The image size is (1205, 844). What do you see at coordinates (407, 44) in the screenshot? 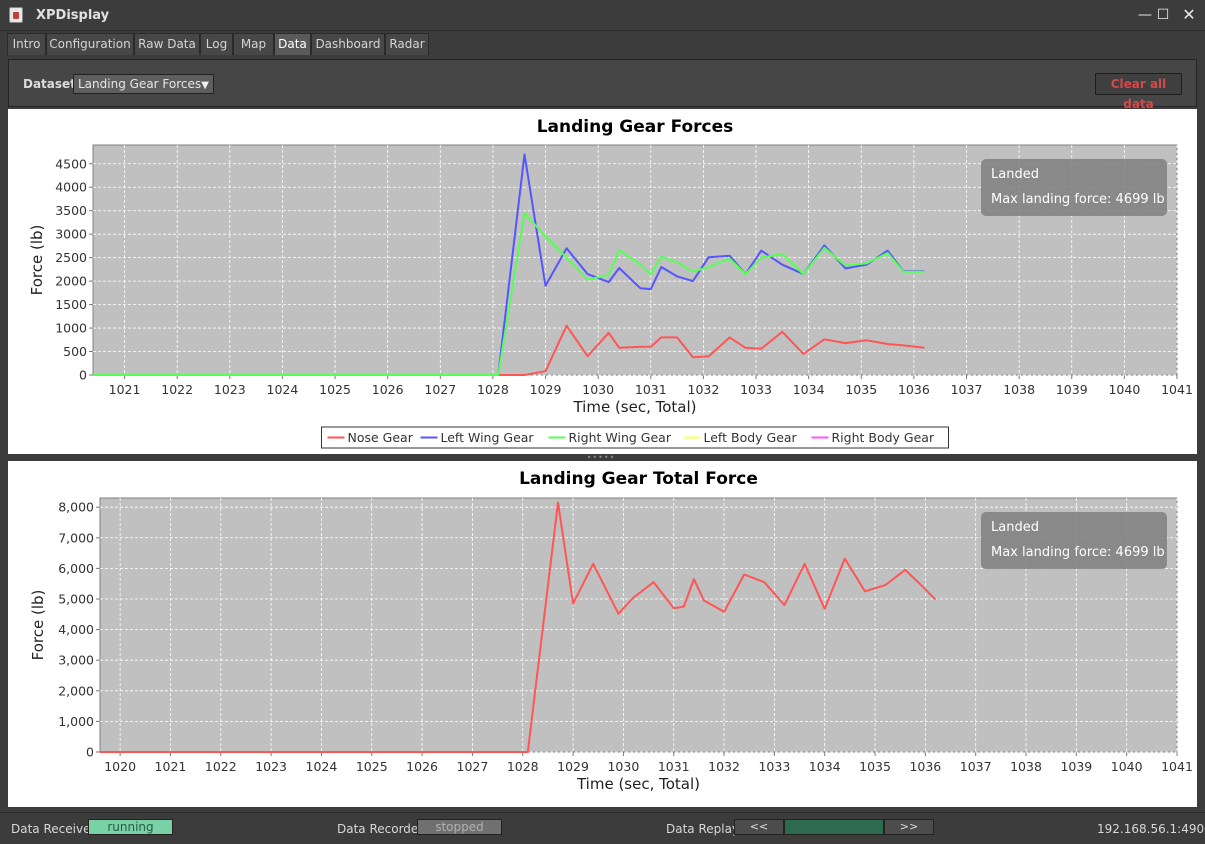
I see `tab-radar: Radar` at bounding box center [407, 44].